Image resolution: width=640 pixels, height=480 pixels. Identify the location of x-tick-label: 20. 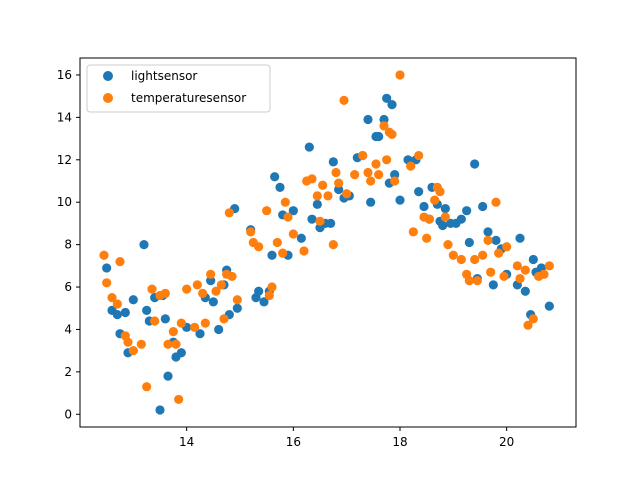
(506, 442).